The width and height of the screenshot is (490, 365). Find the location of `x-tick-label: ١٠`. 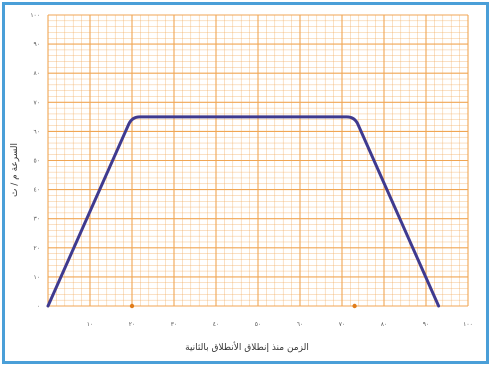

x-tick-label: ١٠ is located at coordinates (90, 324).